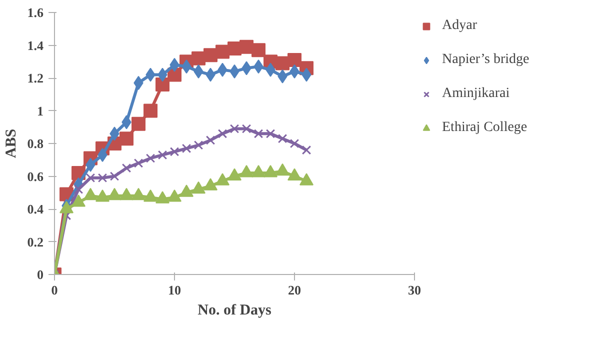 This screenshot has height=354, width=600. I want to click on y-tick-label: 1.6, so click(35, 12).